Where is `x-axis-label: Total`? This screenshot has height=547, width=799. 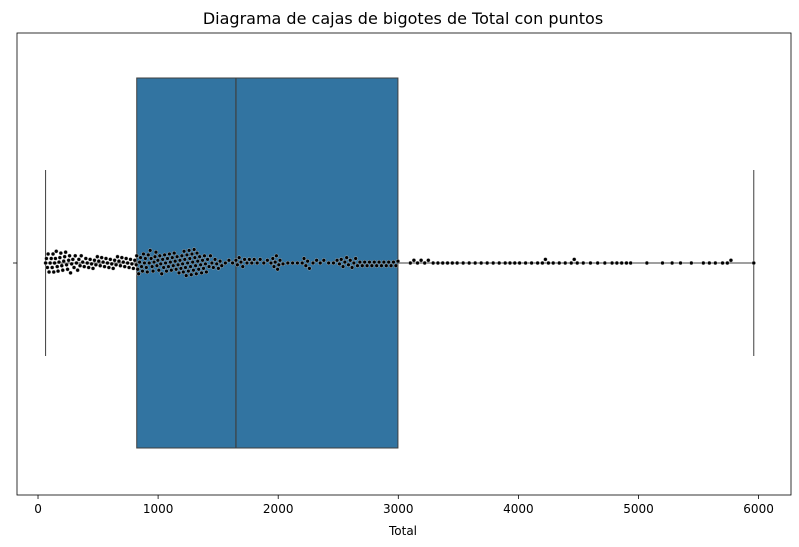 x-axis-label: Total is located at coordinates (402, 531).